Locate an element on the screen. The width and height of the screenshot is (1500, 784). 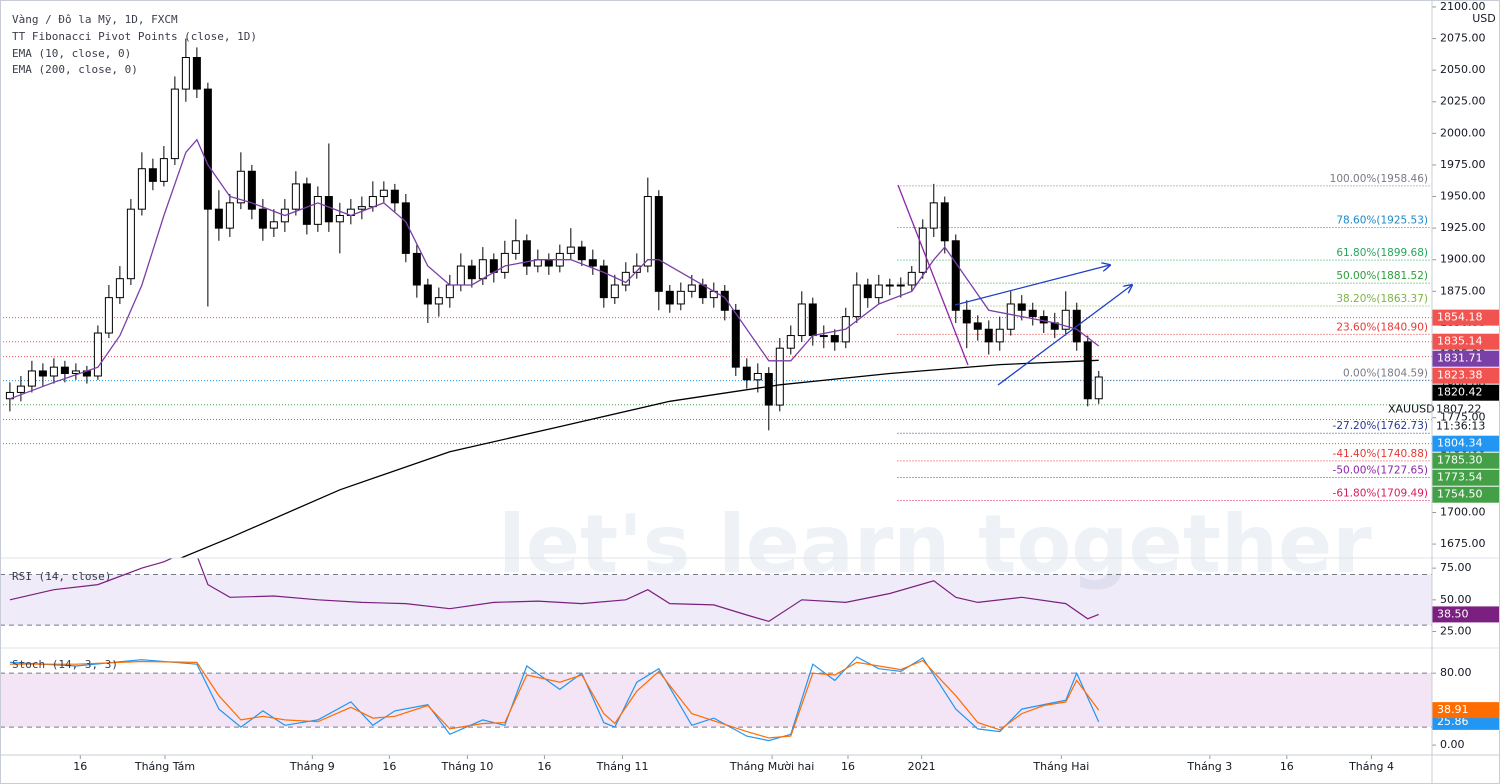
x-tick-label: Tháng 10 is located at coordinates (466, 766).